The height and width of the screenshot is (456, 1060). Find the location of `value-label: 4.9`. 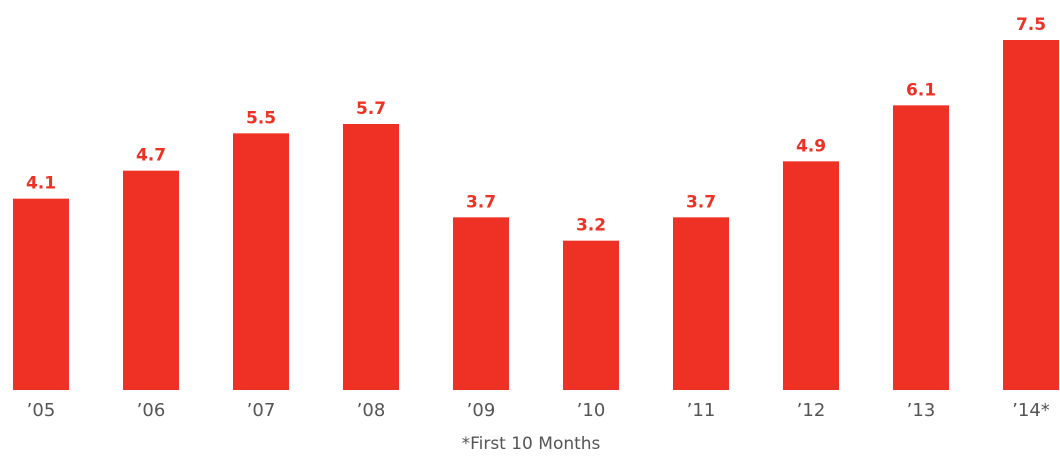

value-label: 4.9 is located at coordinates (811, 146).